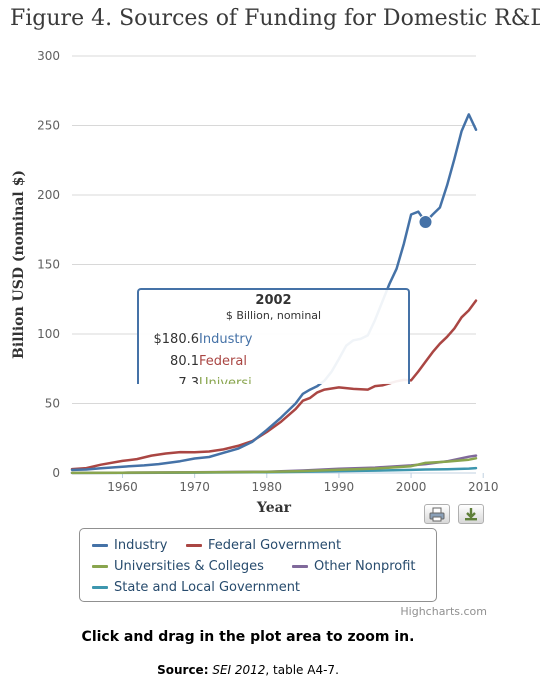  I want to click on print-button, so click(437, 514).